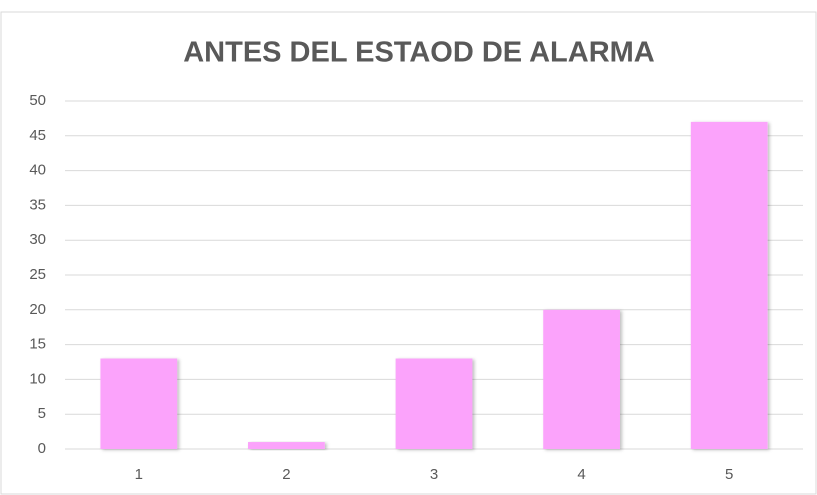 This screenshot has width=817, height=495. I want to click on y-tick-label: 35, so click(37, 204).